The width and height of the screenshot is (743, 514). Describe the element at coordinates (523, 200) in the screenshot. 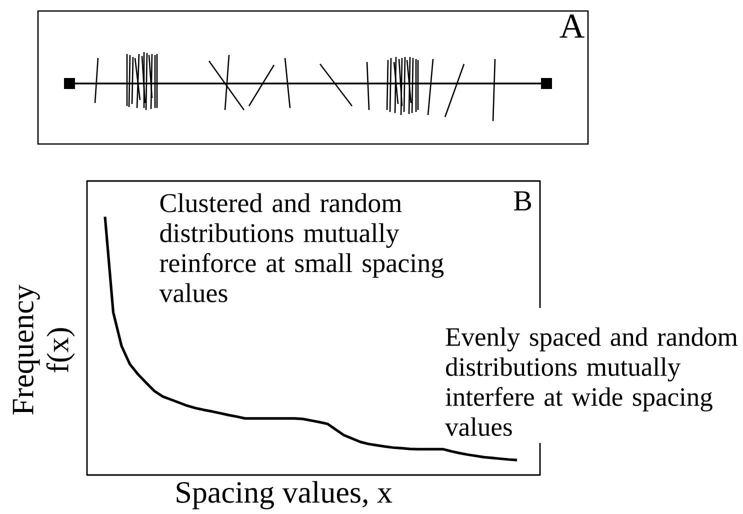

I see `chart-title: B` at that location.